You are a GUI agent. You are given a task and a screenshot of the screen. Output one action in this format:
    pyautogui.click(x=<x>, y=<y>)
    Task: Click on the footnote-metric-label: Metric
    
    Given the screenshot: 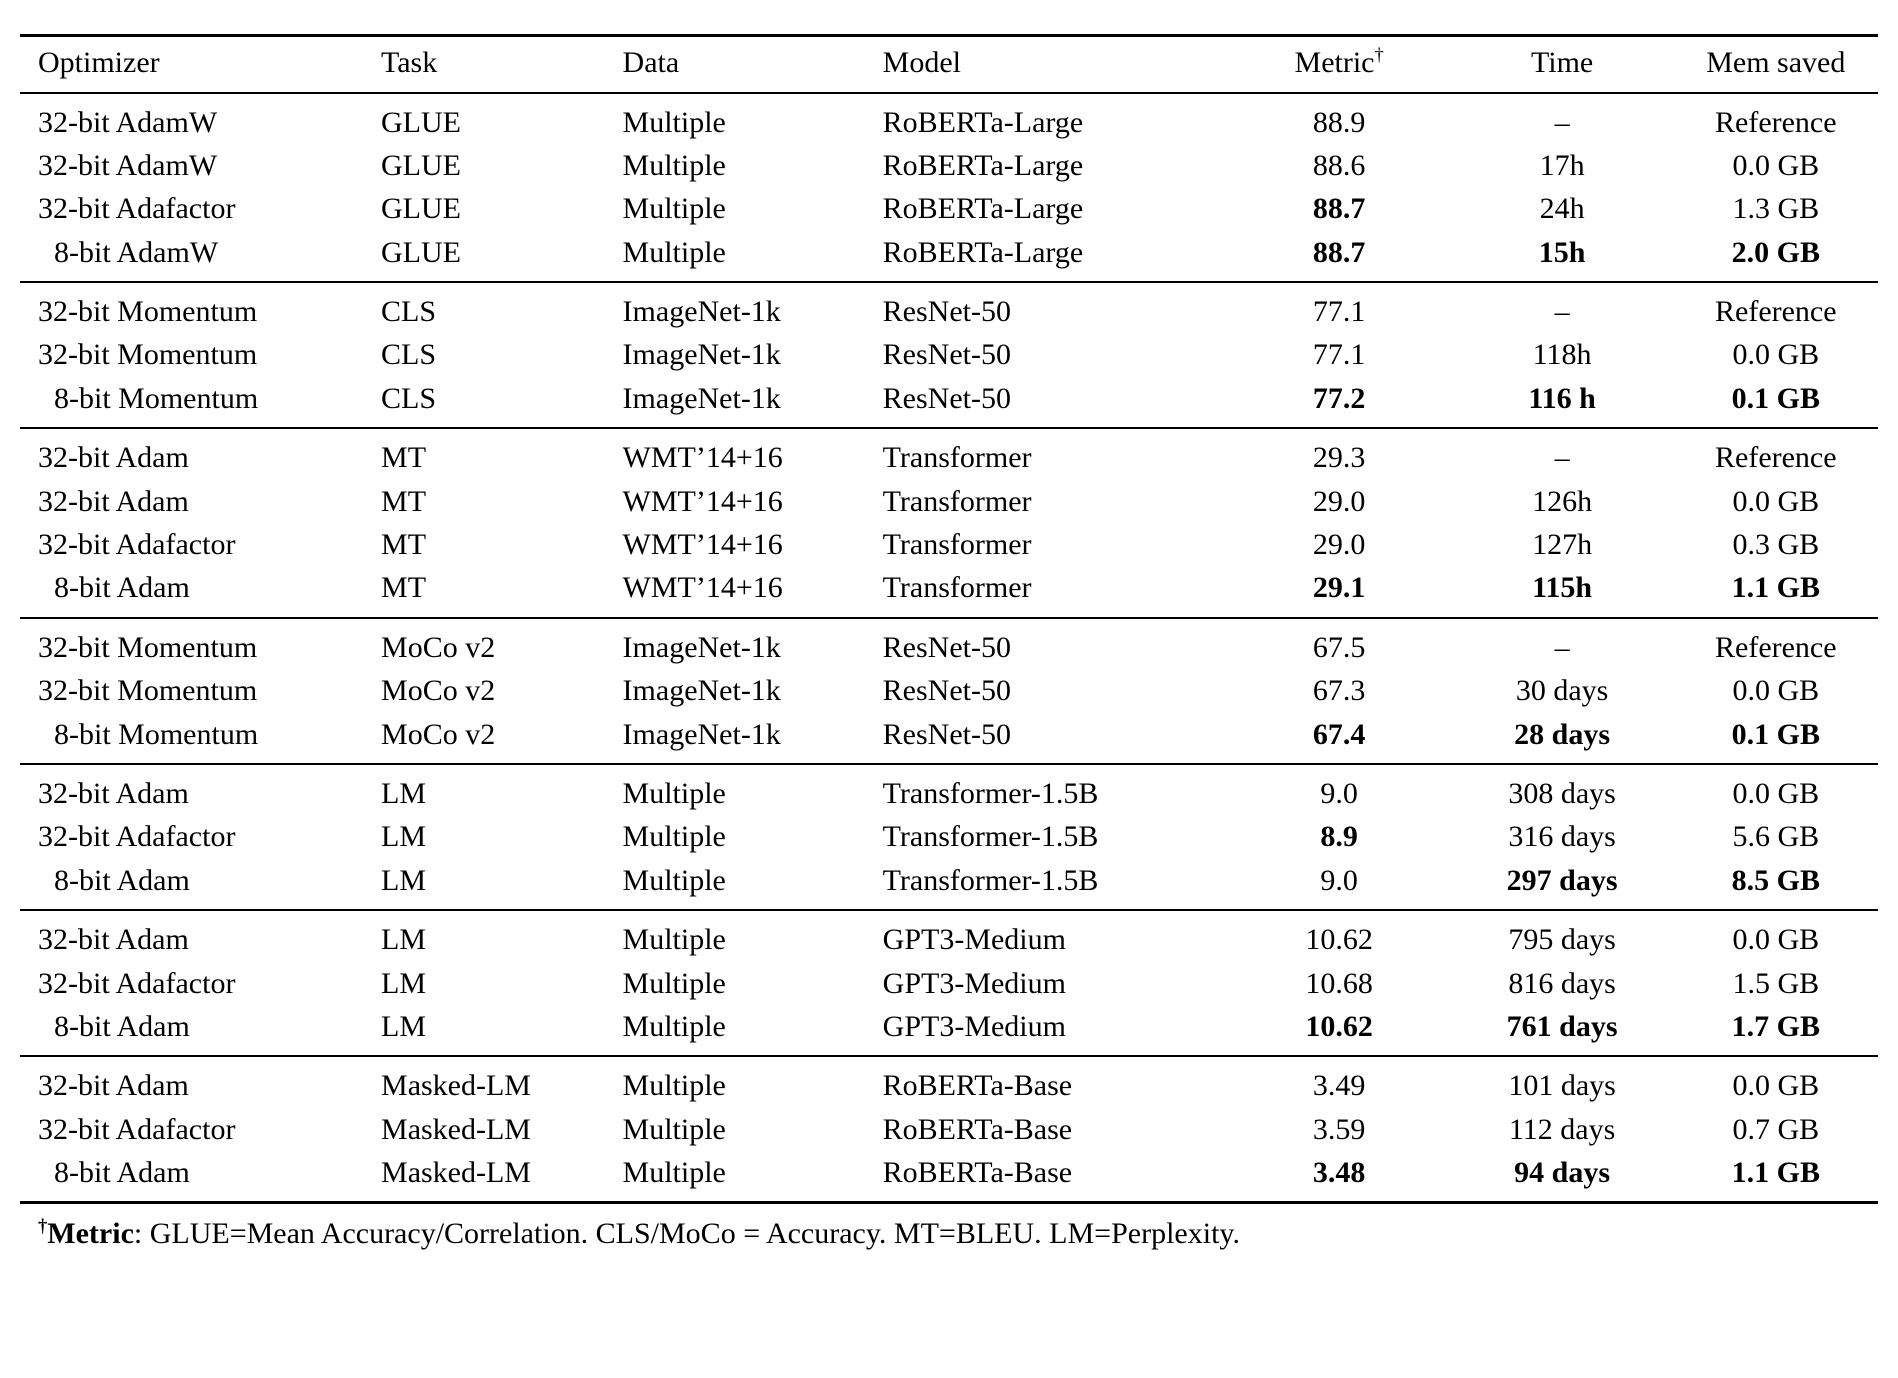 What is the action you would take?
    pyautogui.click(x=90, y=1234)
    